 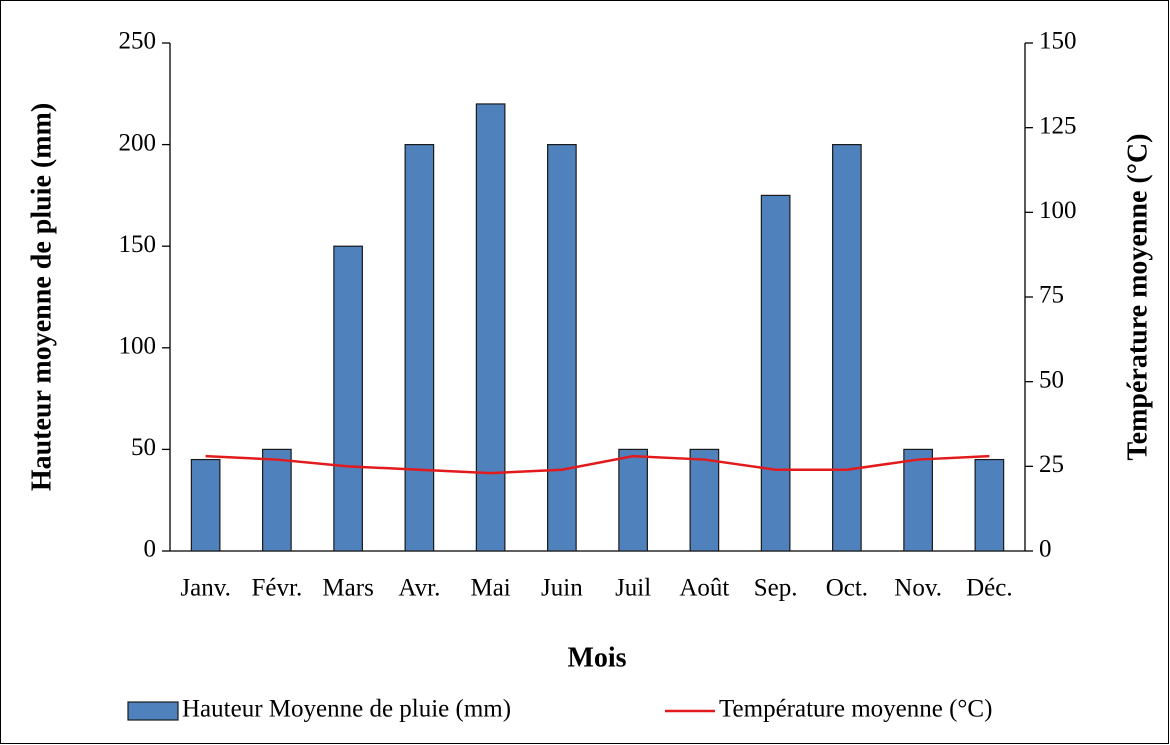 I want to click on y2-tick-label: 75, so click(x=1051, y=295).